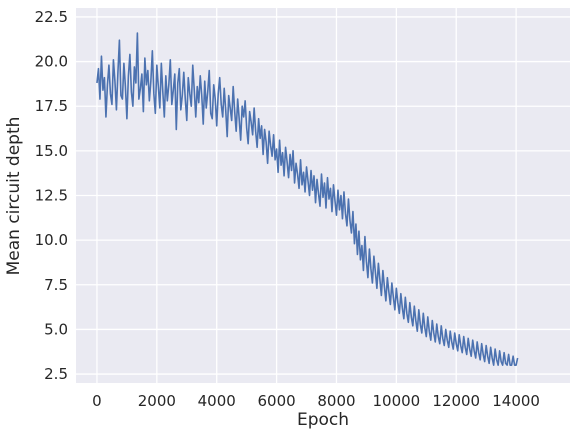  I want to click on x-tick-label: 6000, so click(277, 401).